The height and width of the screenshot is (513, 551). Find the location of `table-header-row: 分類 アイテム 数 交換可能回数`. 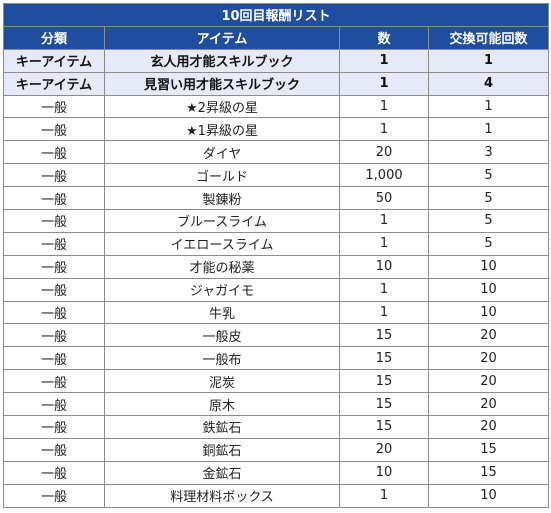

table-header-row: 分類 アイテム 数 交換可能回数 is located at coordinates (276, 37).